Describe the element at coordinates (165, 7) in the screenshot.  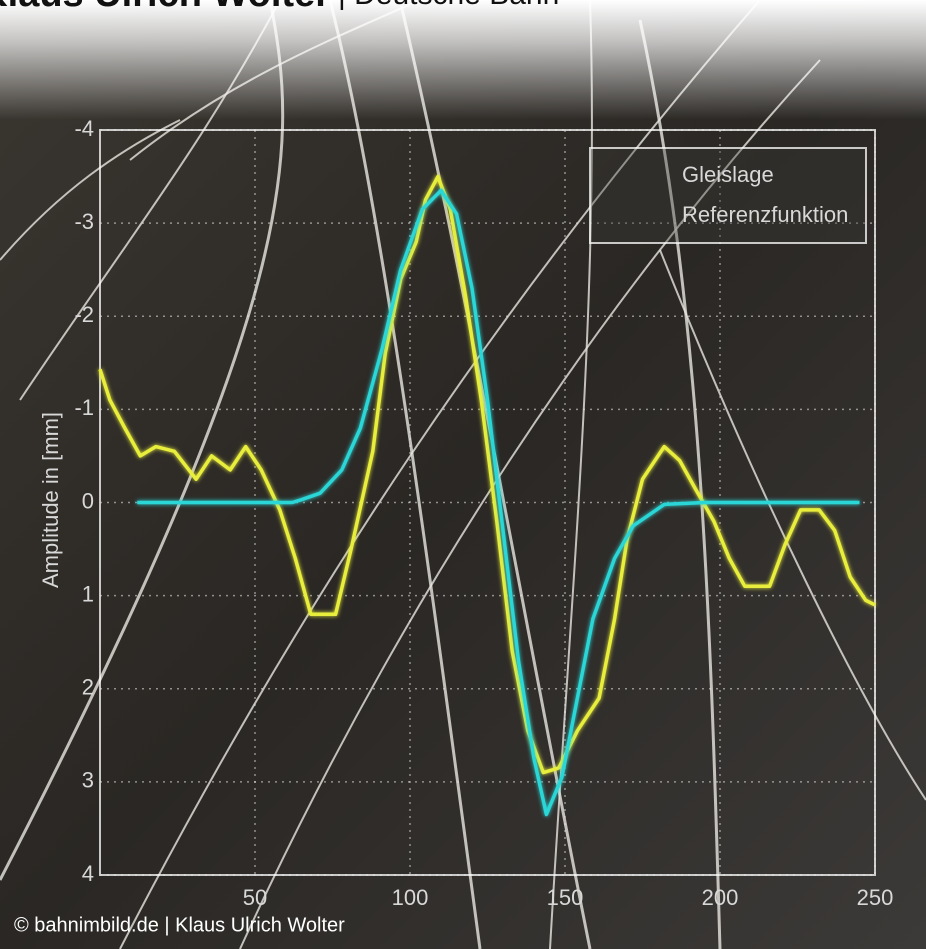
I see `header-author: Klaus Ulrich Wolter` at that location.